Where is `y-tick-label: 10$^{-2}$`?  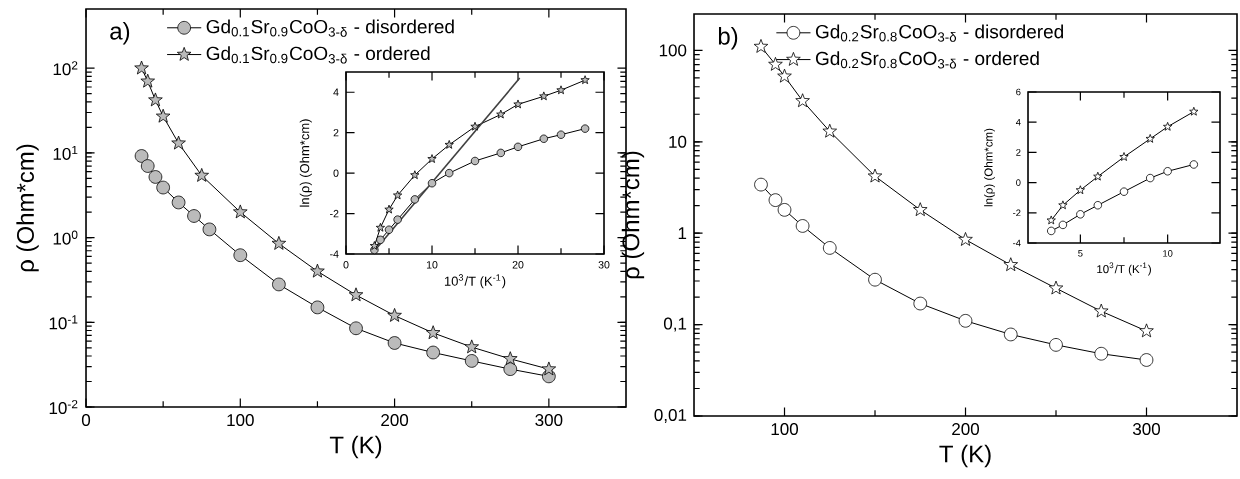
y-tick-label: 10$^{-2}$ is located at coordinates (63, 407).